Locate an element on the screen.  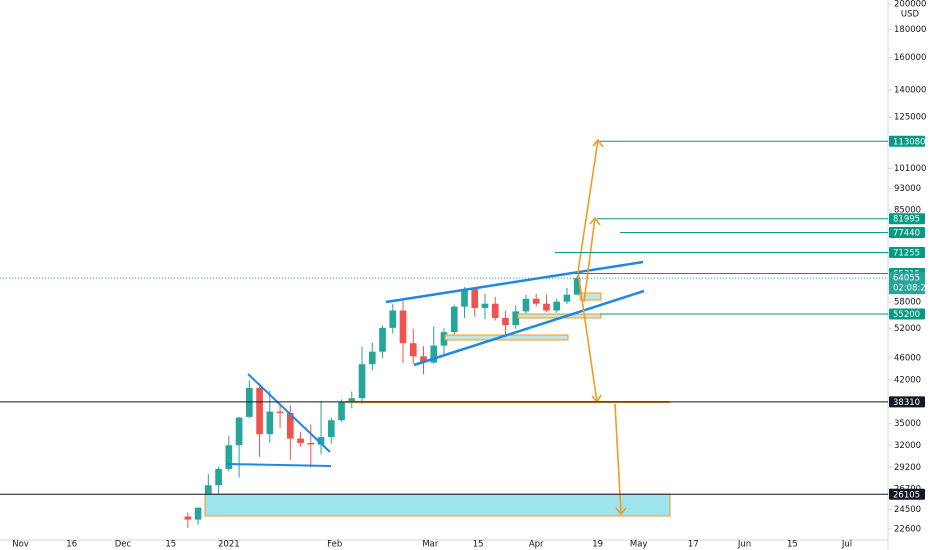
y-tick-label: 180000 is located at coordinates (910, 30).